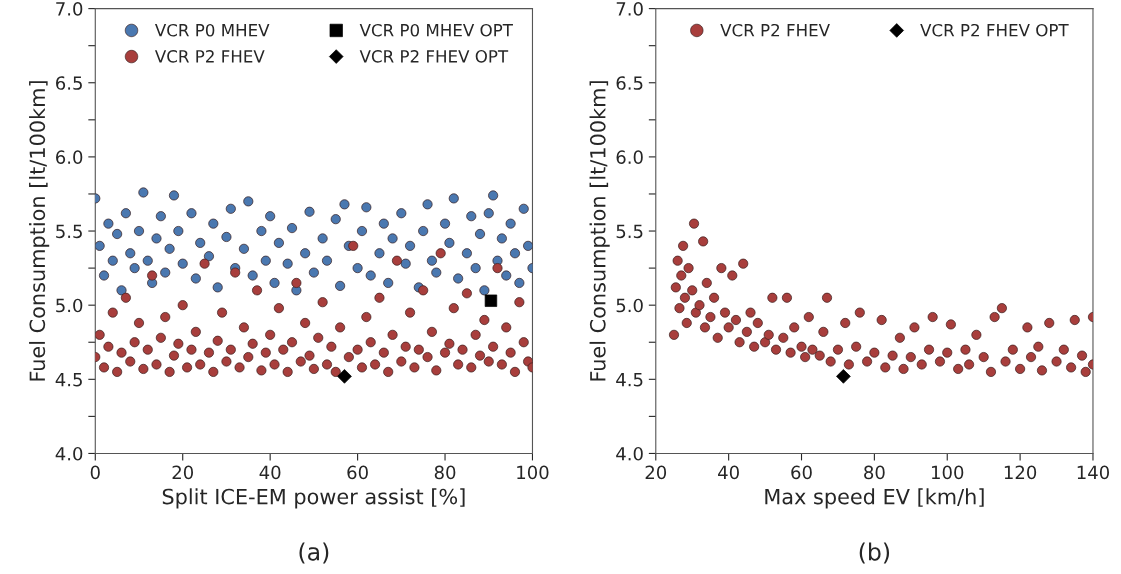  I want to click on x-tick-label: 120, so click(1020, 472).